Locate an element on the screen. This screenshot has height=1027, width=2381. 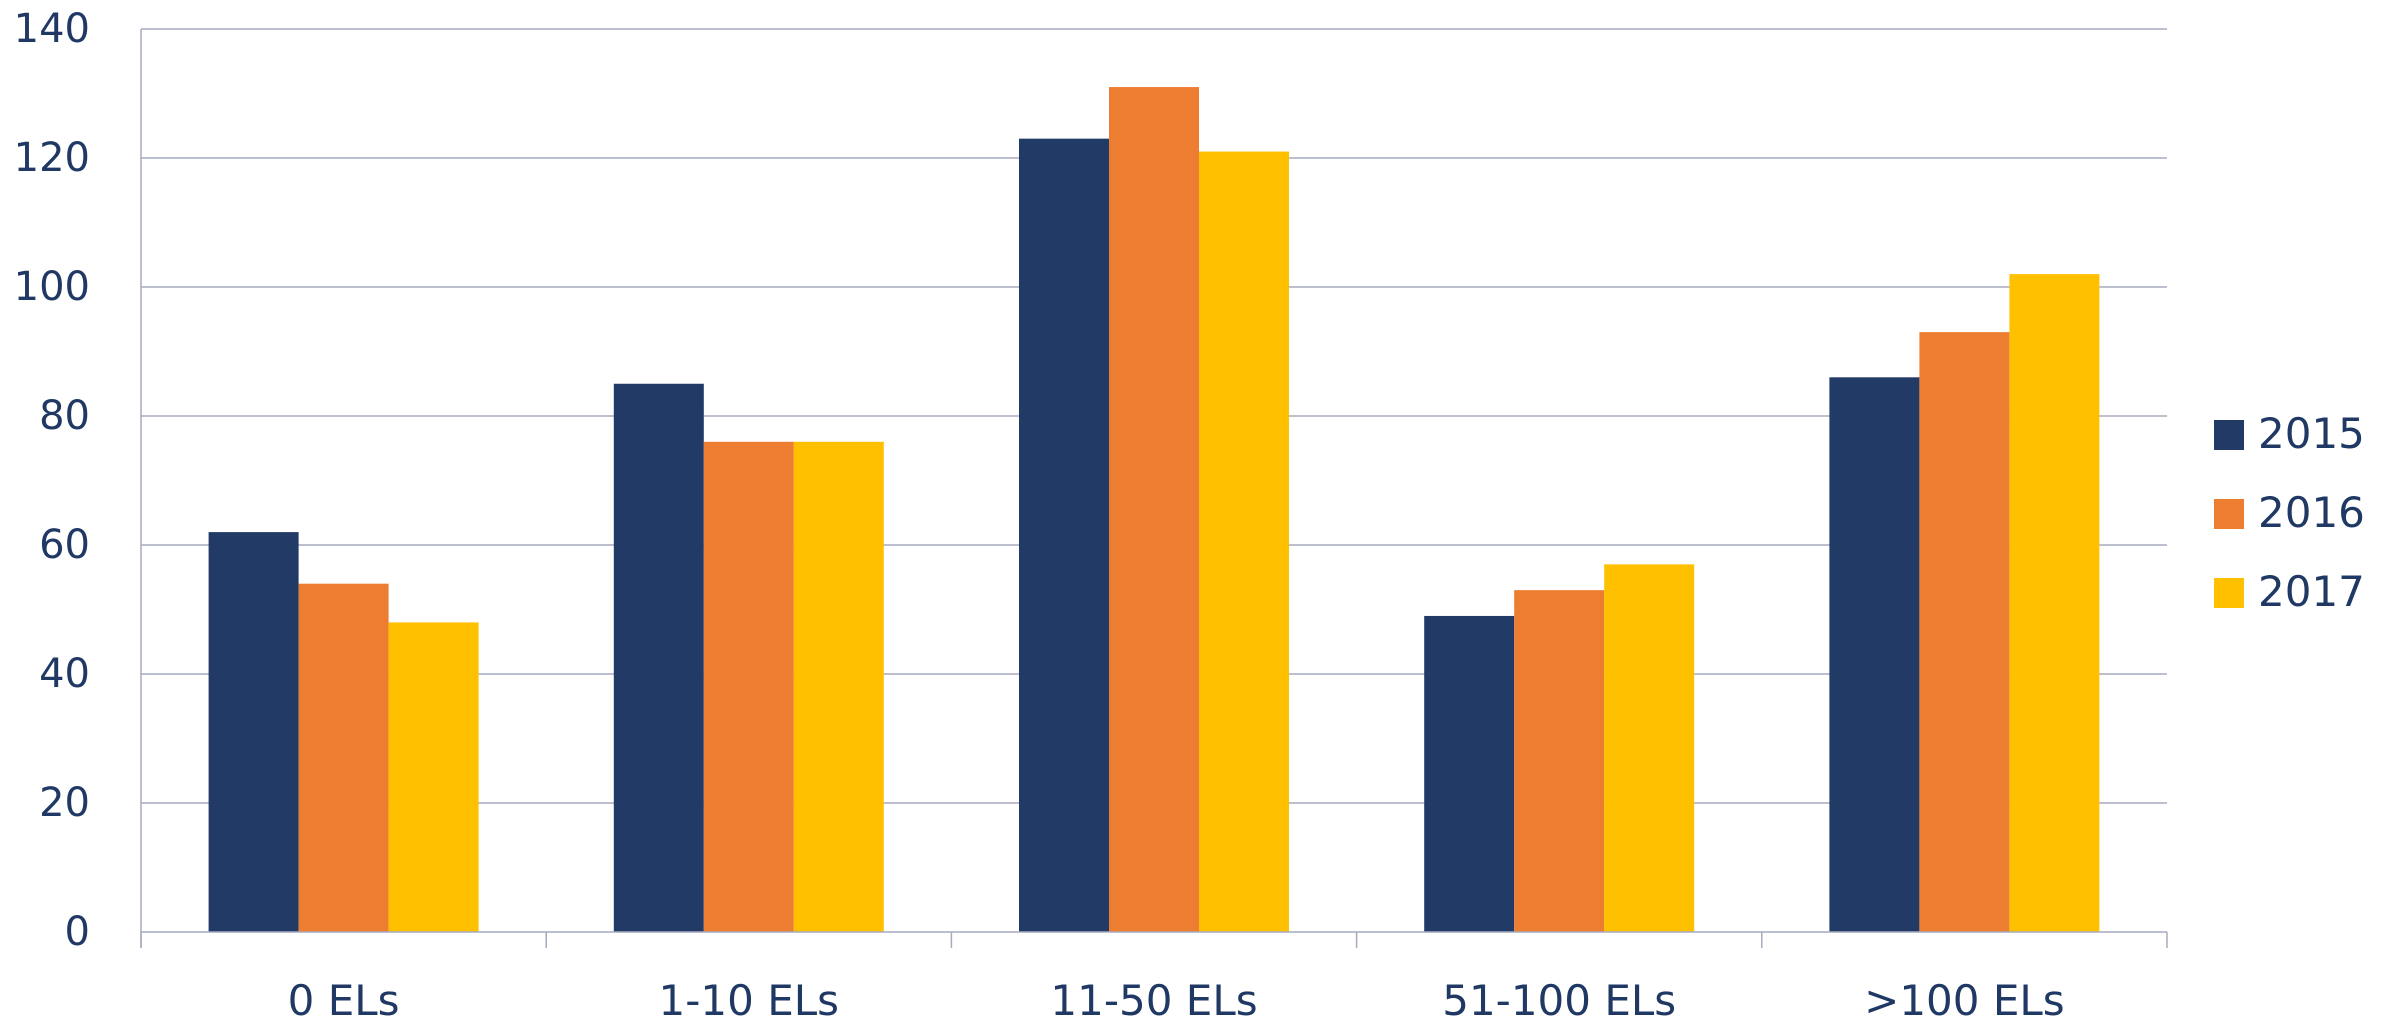
y-tick-label: 60 is located at coordinates (64, 545).